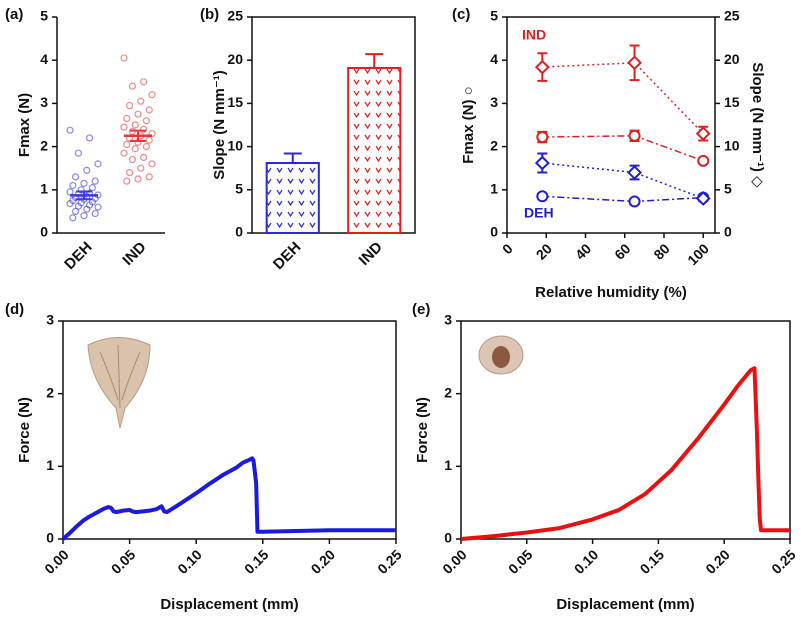 The image size is (801, 617). What do you see at coordinates (586, 561) in the screenshot?
I see `x-tick-label: 0.10` at bounding box center [586, 561].